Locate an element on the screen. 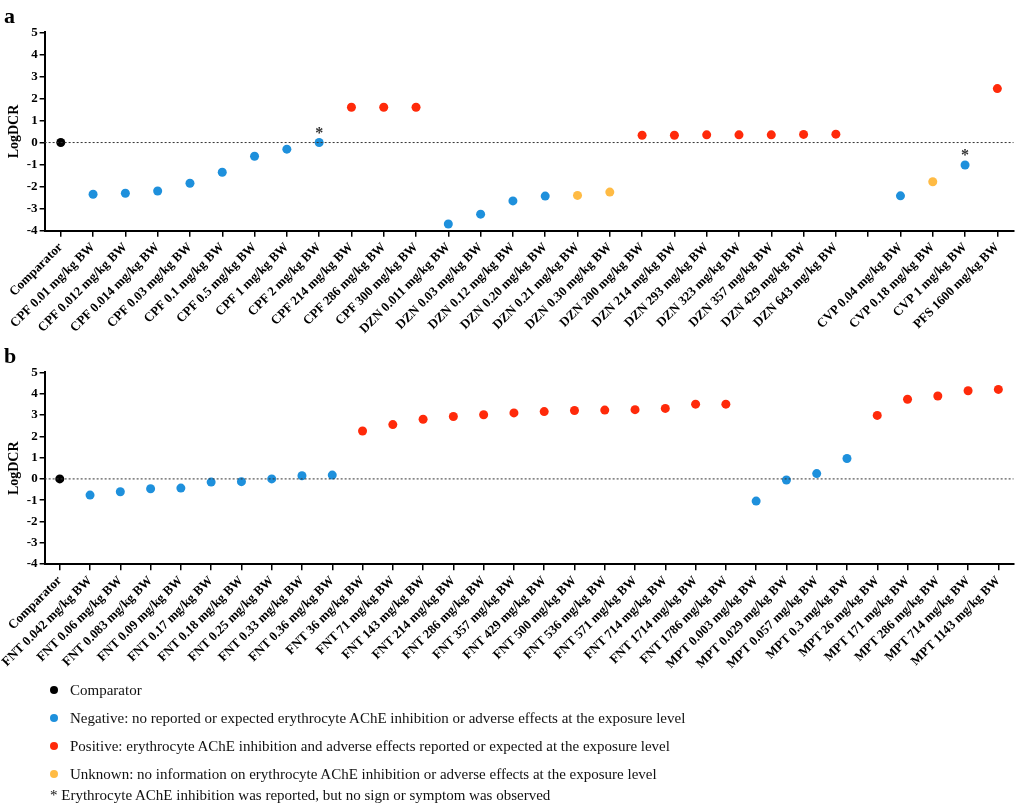  chart-title: a is located at coordinates (9, 15).